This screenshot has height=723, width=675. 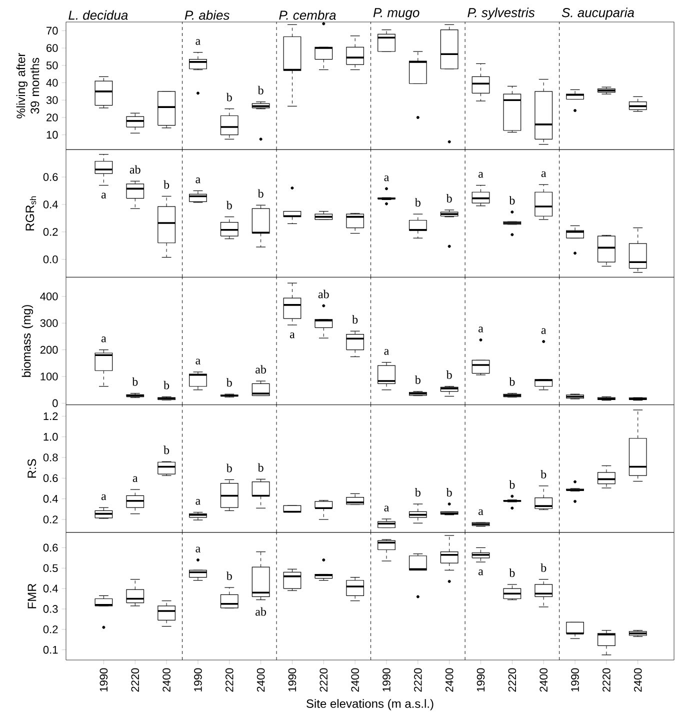 What do you see at coordinates (52, 134) in the screenshot?
I see `y-tick-label: 10` at bounding box center [52, 134].